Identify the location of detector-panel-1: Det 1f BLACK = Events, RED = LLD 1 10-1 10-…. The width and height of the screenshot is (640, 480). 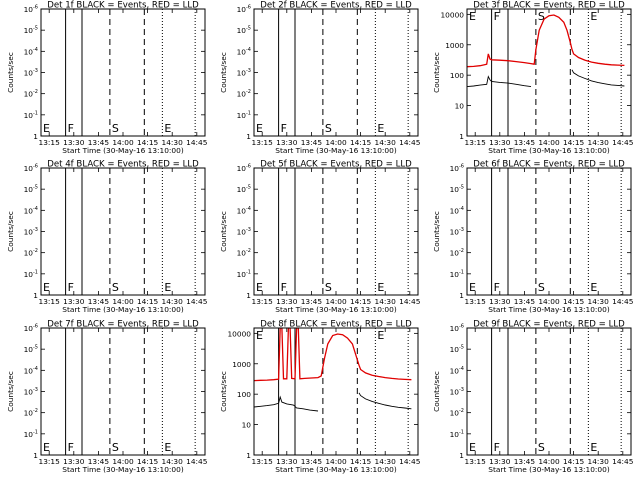
(107, 78).